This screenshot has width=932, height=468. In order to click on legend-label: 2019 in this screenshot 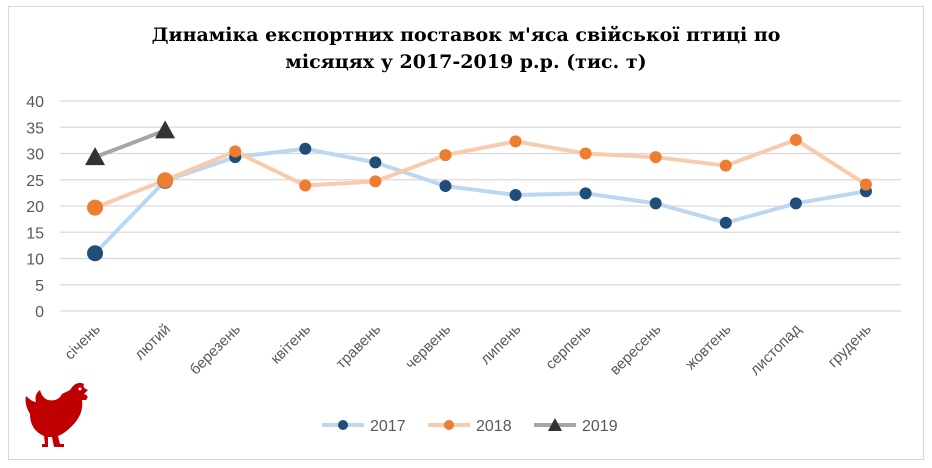, I will do `click(600, 426)`.